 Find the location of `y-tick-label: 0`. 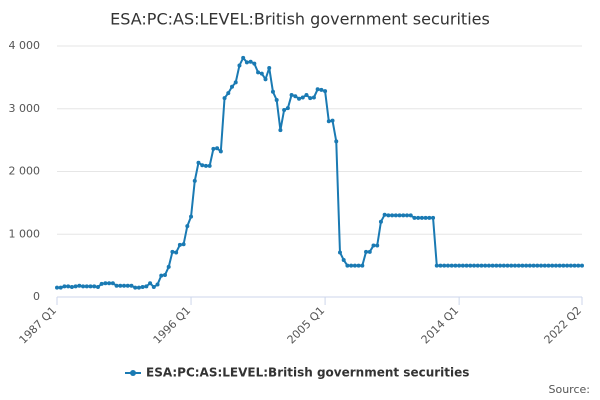

y-tick-label: 0 is located at coordinates (36, 296).